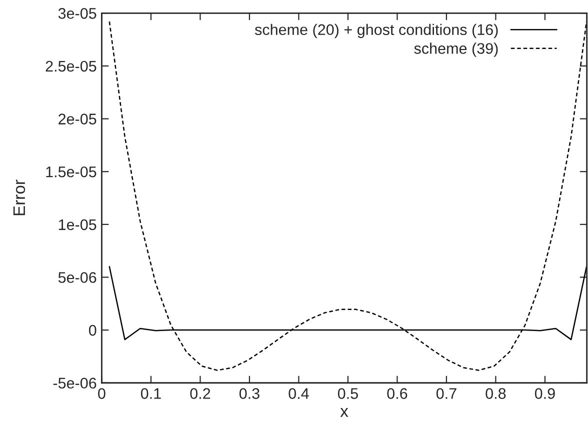  I want to click on x-tick-label: 0, so click(102, 393).